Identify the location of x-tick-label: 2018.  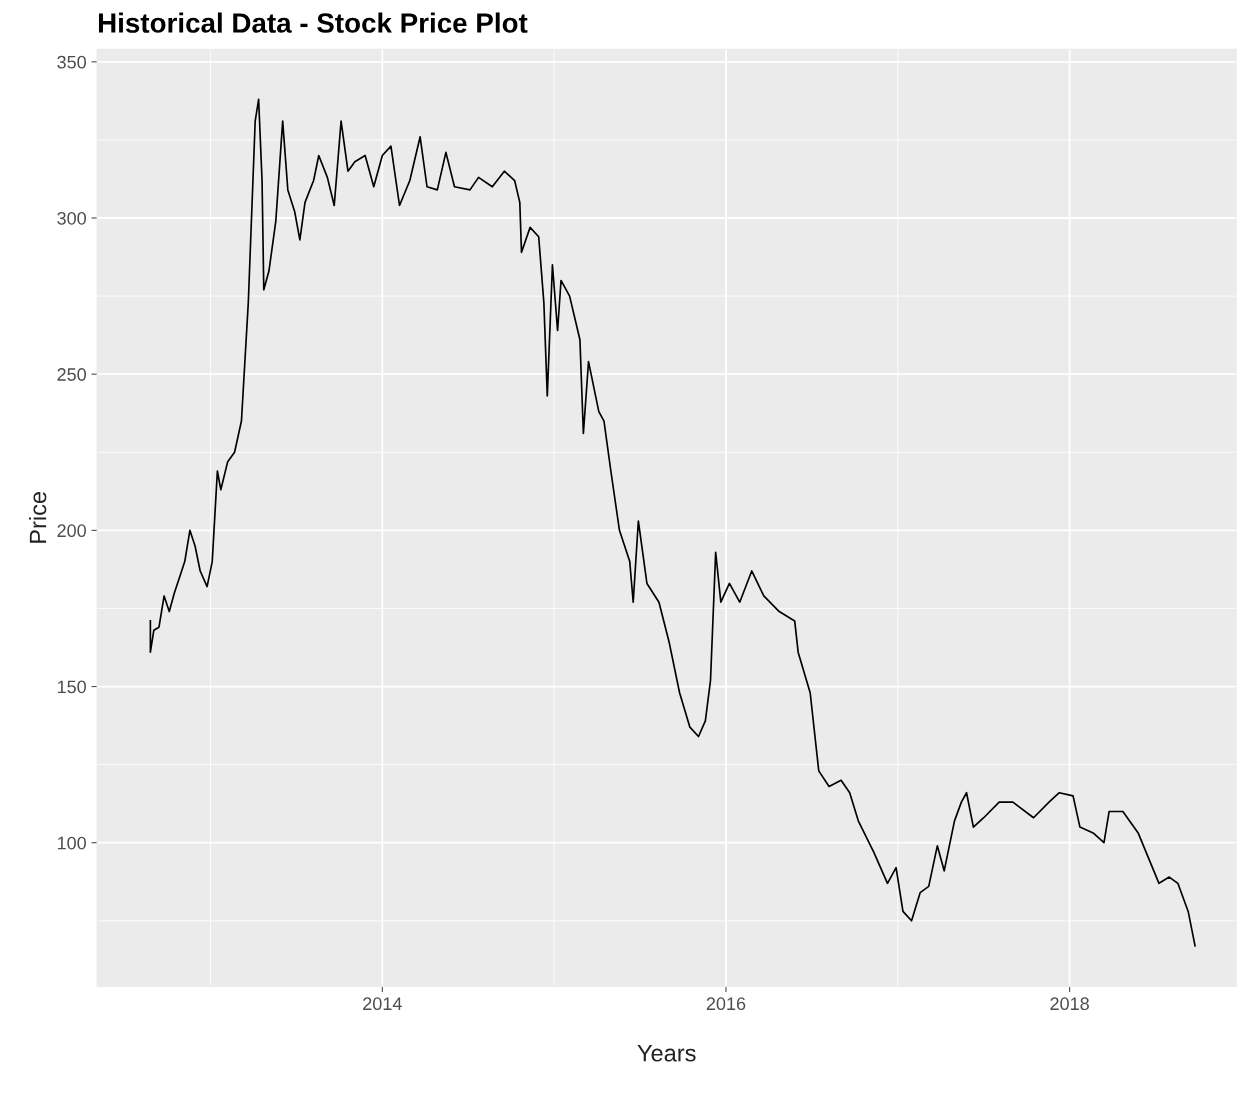
(1069, 1004).